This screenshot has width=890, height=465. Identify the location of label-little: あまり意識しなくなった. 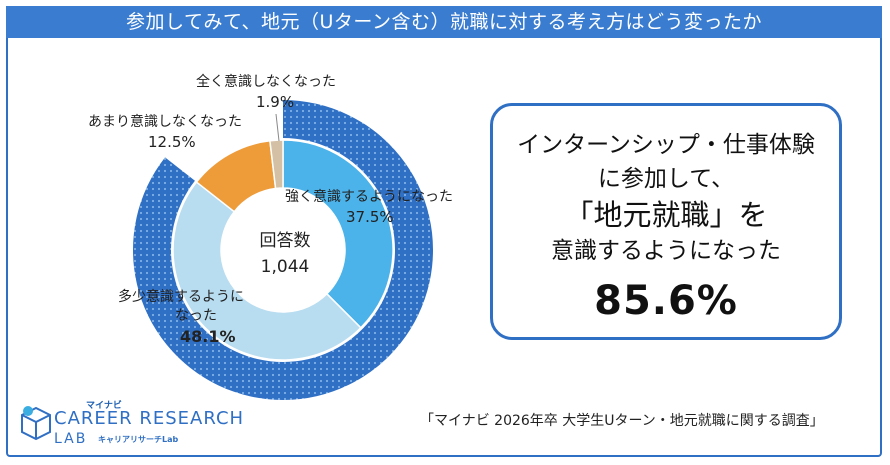
(165, 122).